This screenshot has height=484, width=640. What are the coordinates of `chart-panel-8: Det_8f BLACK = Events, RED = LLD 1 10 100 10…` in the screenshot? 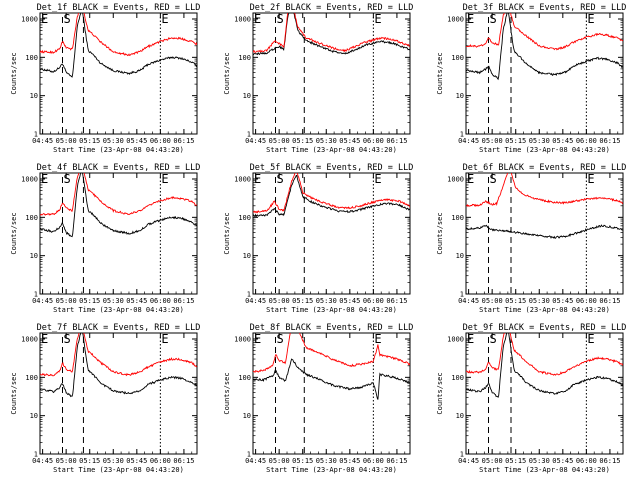 It's located at (318, 398).